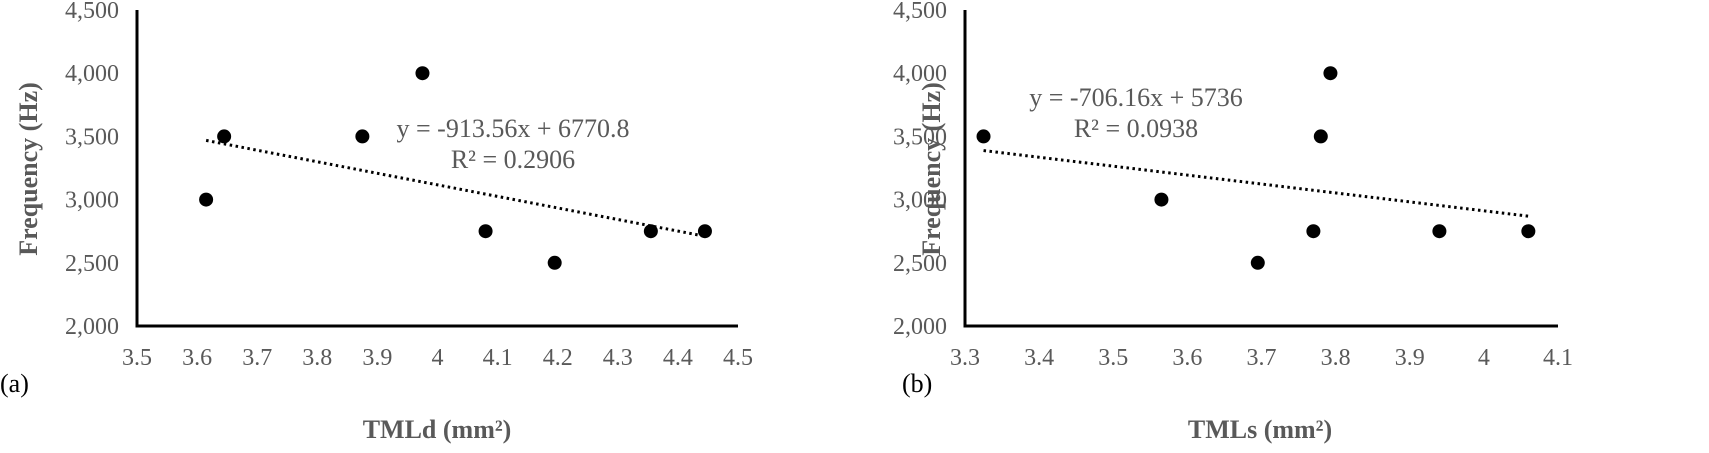 This screenshot has height=453, width=1709. What do you see at coordinates (377, 358) in the screenshot?
I see `x-tick-label-a: 3.9` at bounding box center [377, 358].